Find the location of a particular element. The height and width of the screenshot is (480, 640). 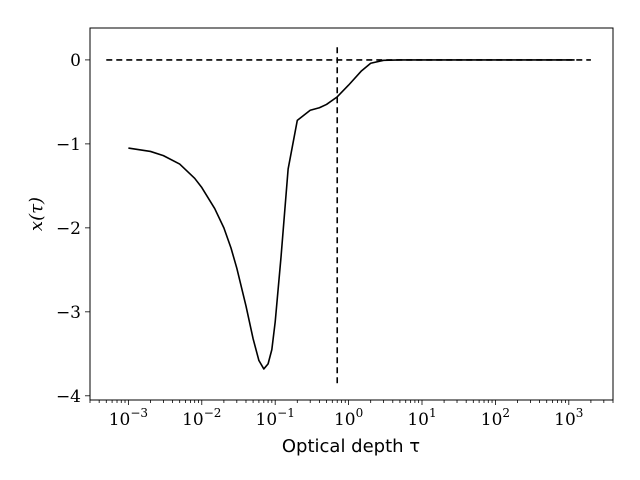

y-tick-label: −3 is located at coordinates (68, 313).